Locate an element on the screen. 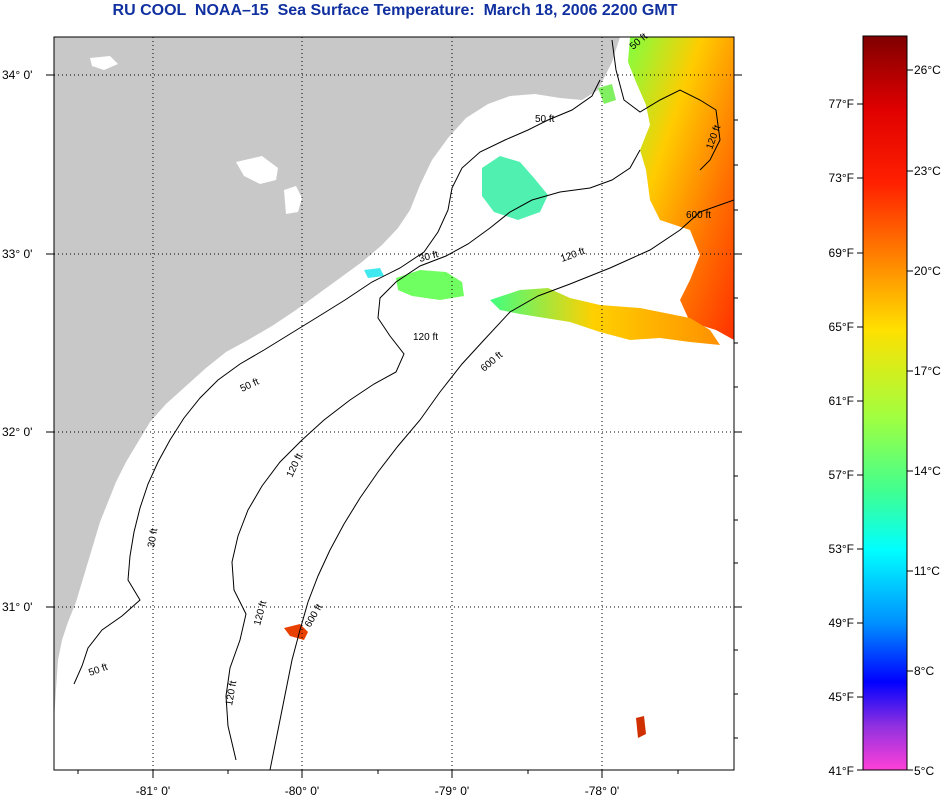 This screenshot has width=952, height=801. lon-label: -79° 0' is located at coordinates (452, 791).